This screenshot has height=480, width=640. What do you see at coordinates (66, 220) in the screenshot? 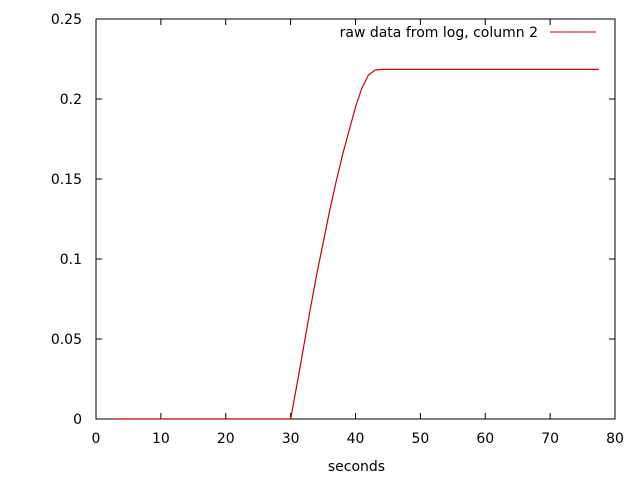
I see `y-tick-labels: 0 0.05 0.1 0.15 0.2 0.25` at bounding box center [66, 220].